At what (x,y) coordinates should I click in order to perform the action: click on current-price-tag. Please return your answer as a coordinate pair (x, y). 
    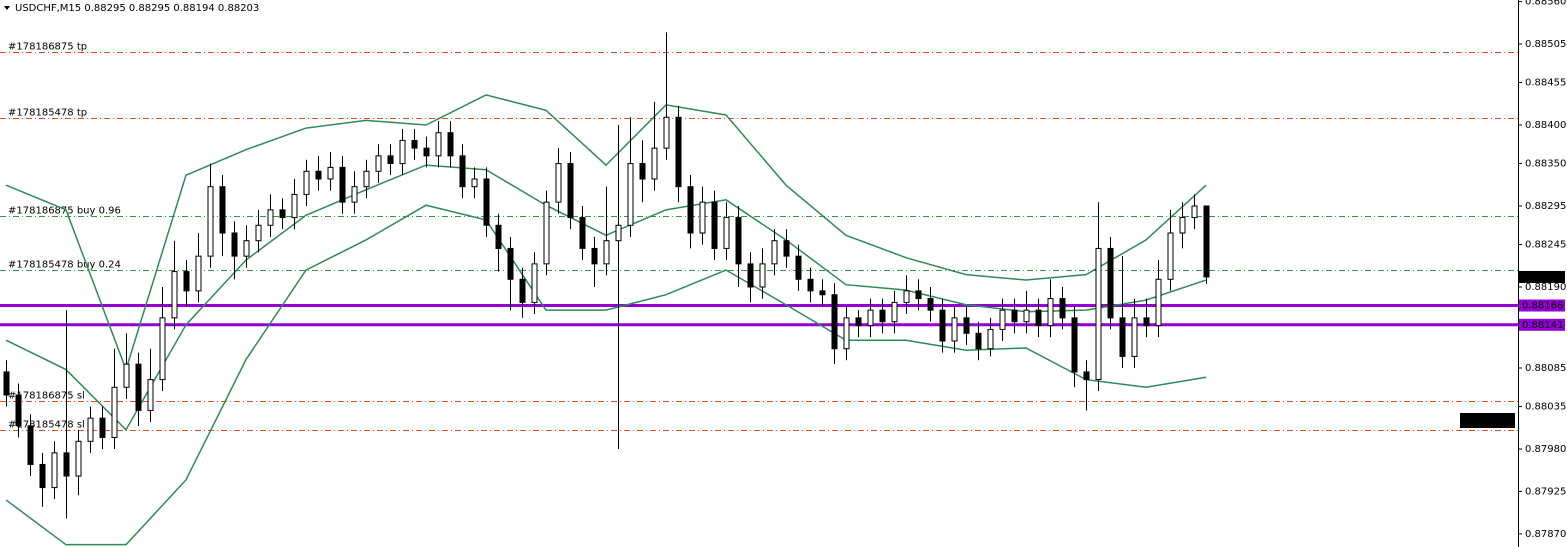
    Looking at the image, I should click on (1542, 276).